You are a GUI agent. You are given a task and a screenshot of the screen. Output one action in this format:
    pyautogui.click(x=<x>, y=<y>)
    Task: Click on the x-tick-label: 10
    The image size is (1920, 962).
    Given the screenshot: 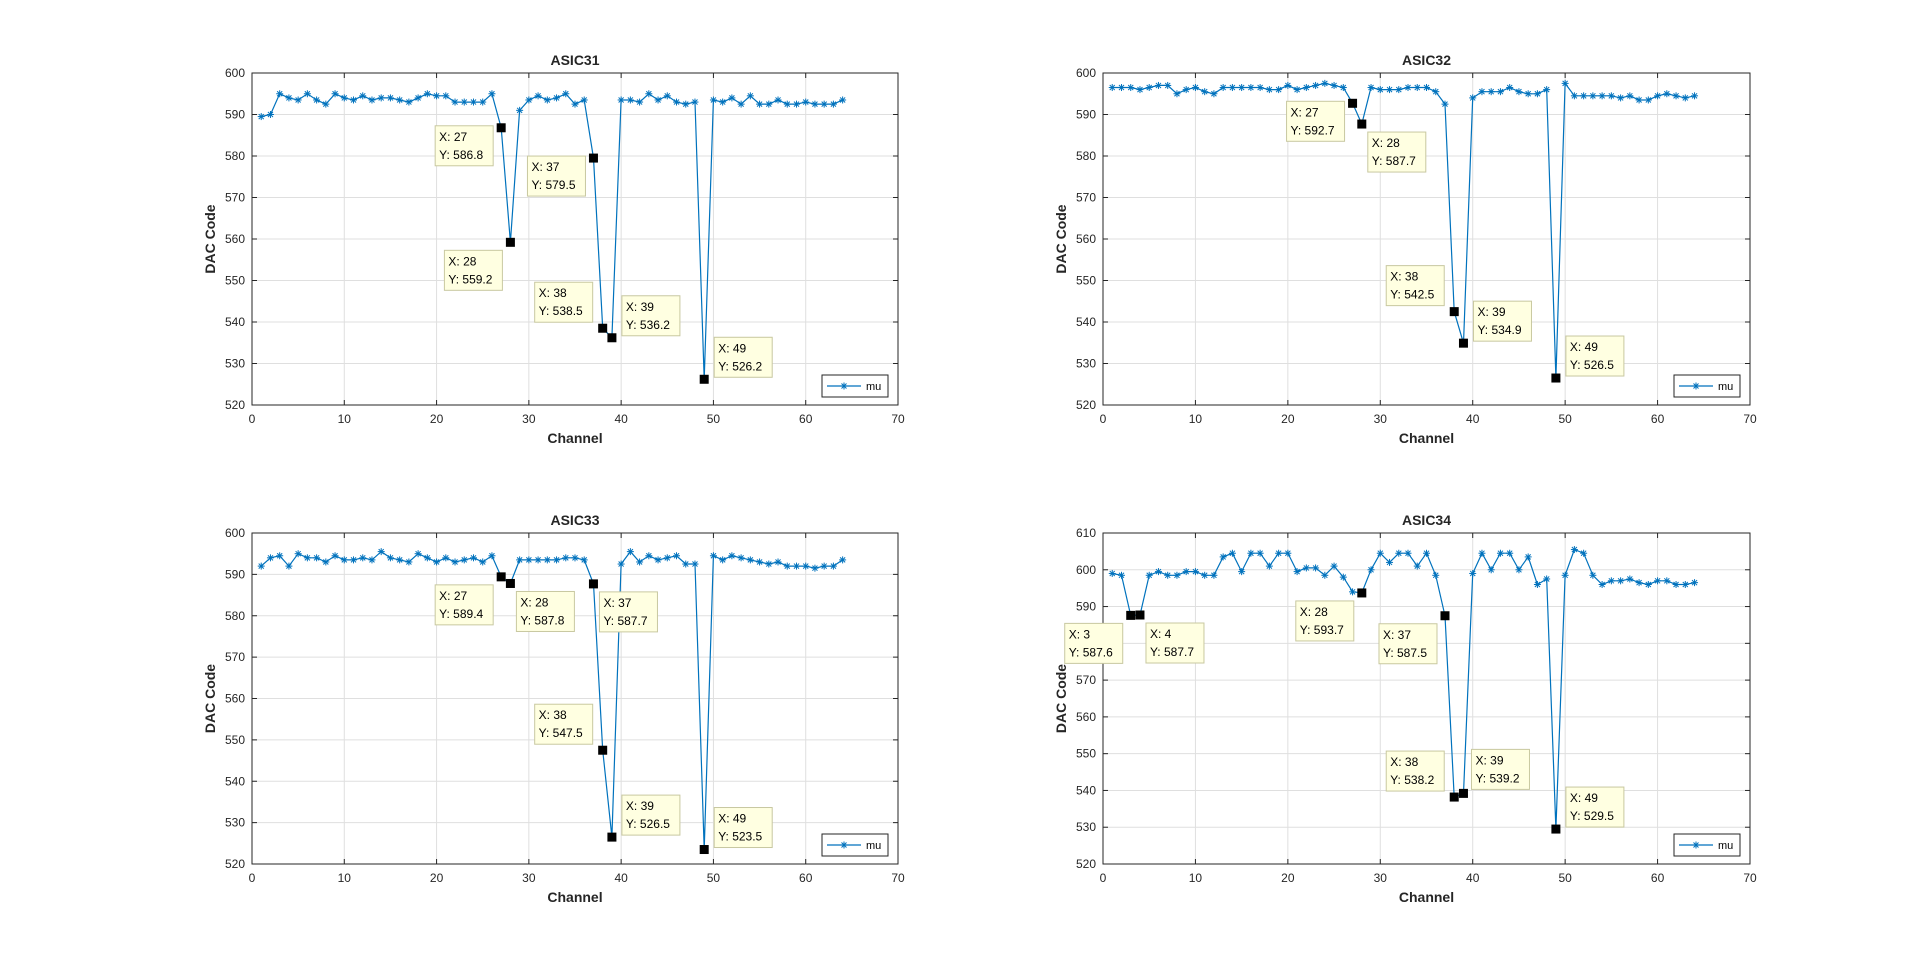 What is the action you would take?
    pyautogui.click(x=1196, y=419)
    